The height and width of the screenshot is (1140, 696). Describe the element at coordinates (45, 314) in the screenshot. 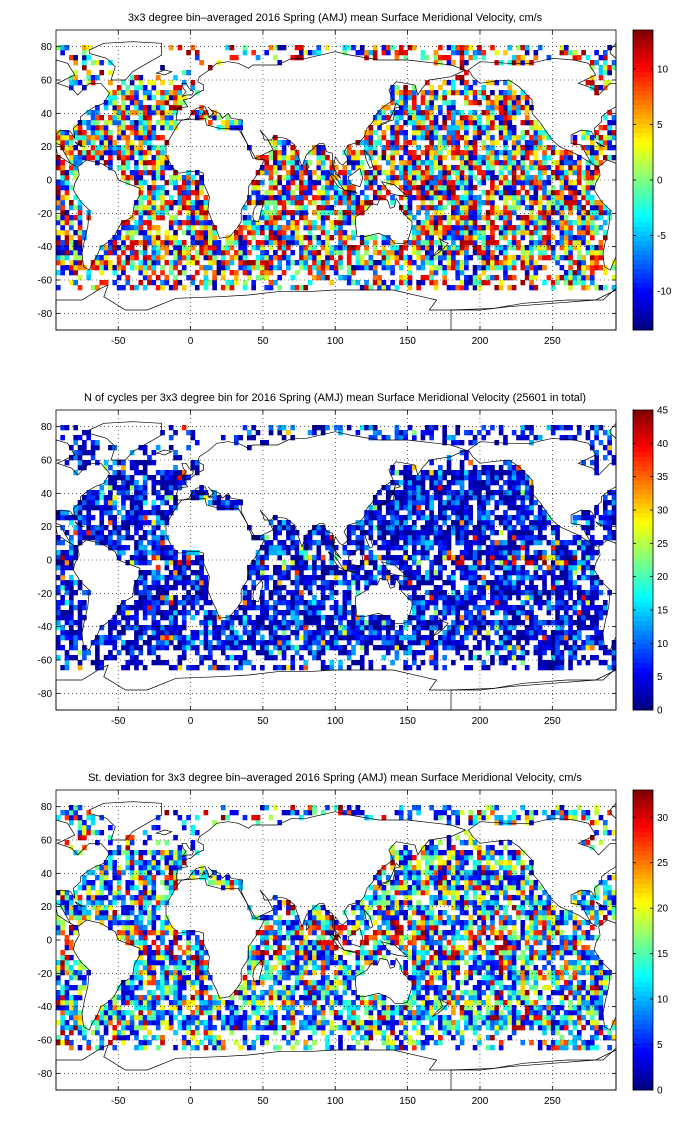

I see `y-tick-label: -80` at that location.